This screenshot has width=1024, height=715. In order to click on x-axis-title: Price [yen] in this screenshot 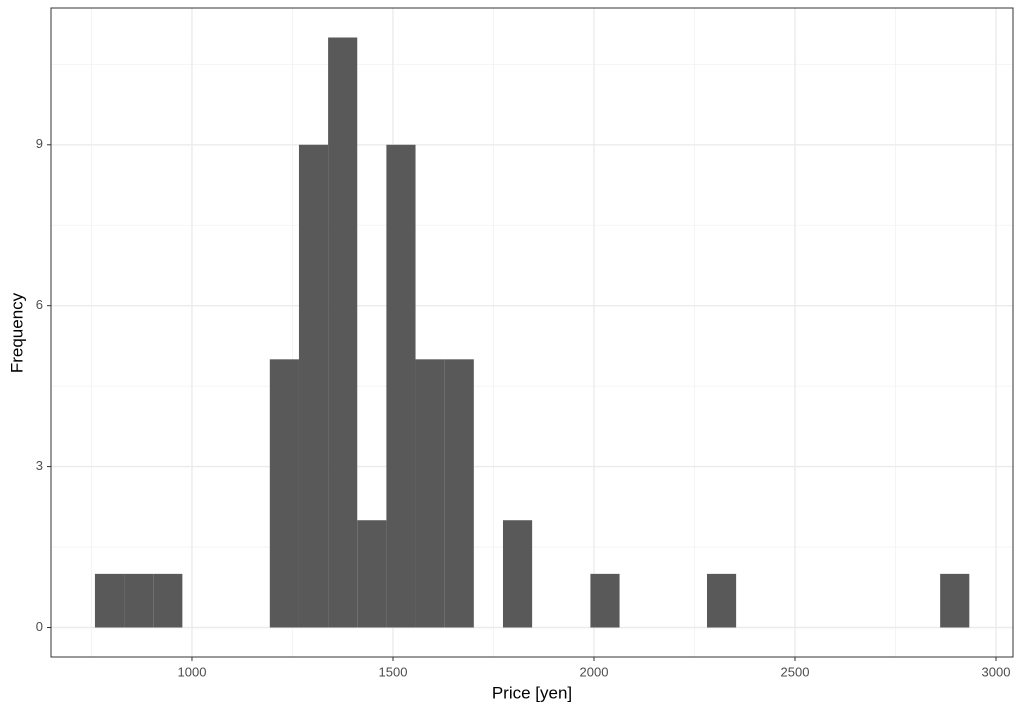, I will do `click(532, 692)`.